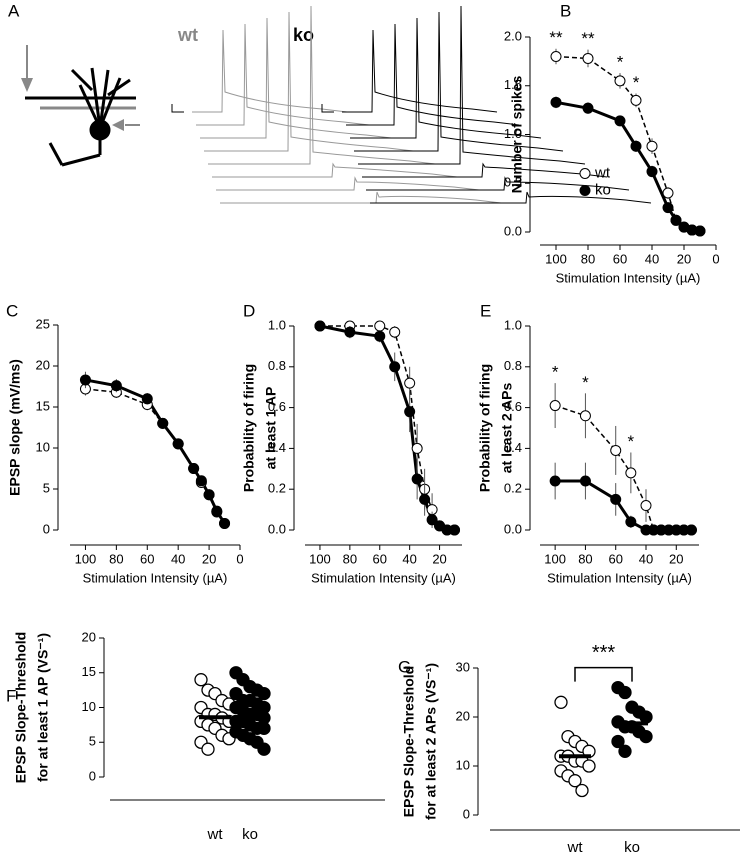  I want to click on y-tick-label: 20, so click(89, 636).